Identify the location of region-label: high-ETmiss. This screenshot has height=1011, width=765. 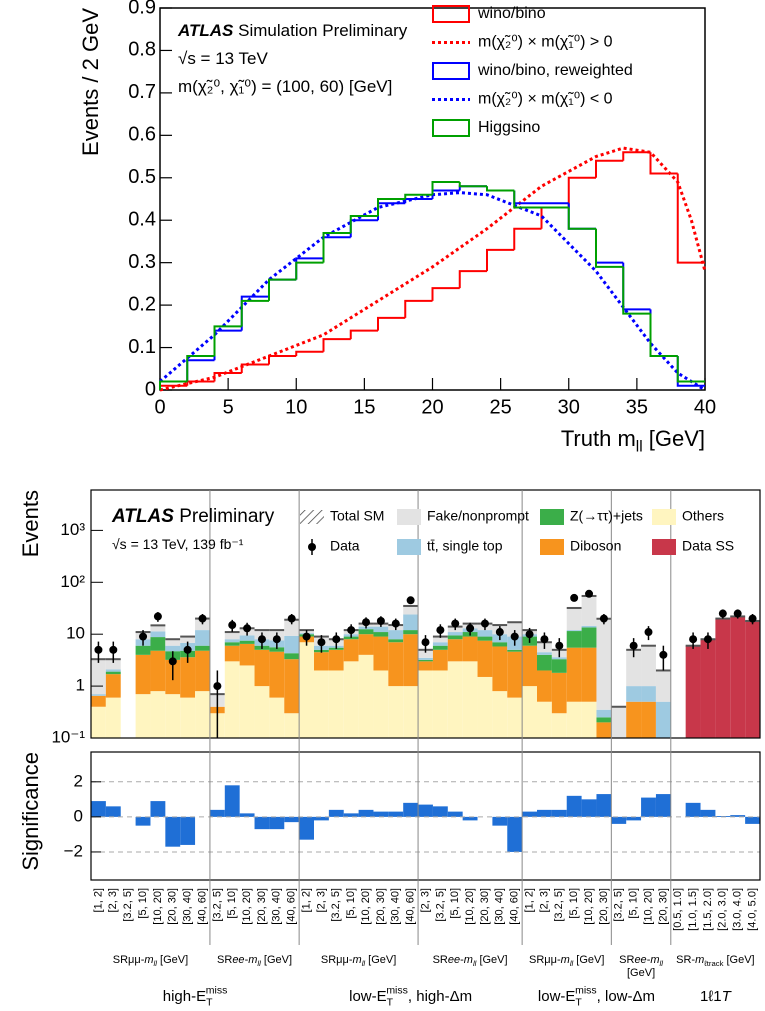
(195, 996).